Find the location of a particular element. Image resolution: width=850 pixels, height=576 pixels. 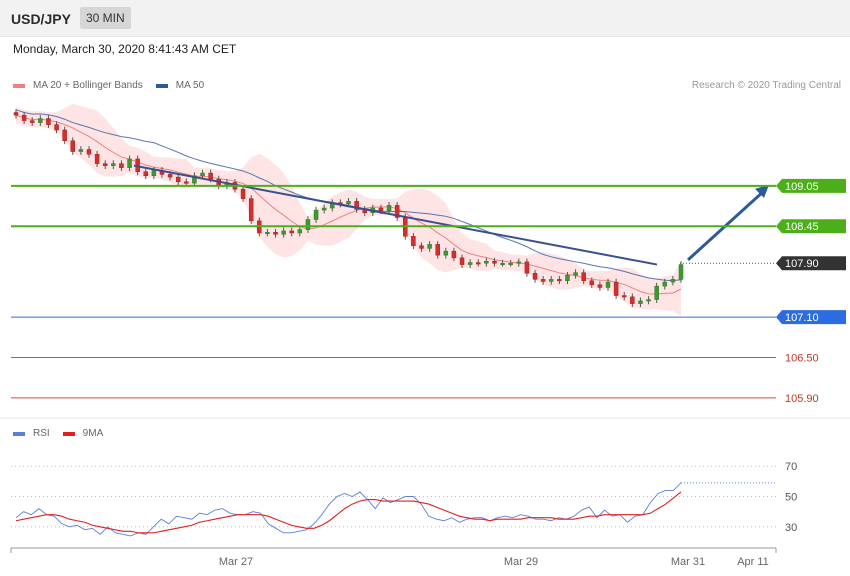

header-bar: USD/JPY 30 MIN is located at coordinates (425, 18).